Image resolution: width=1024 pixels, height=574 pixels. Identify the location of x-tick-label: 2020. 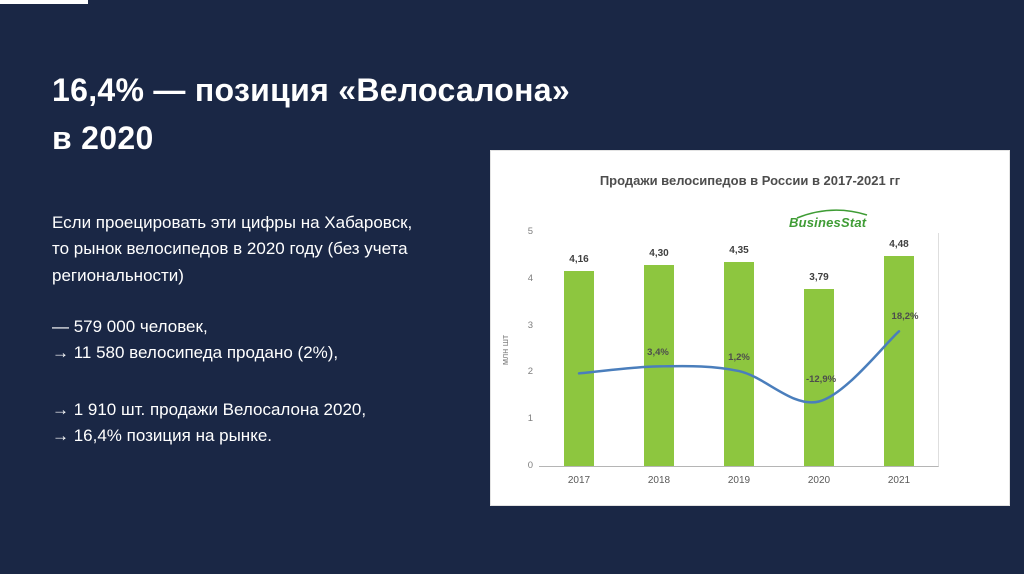
(819, 480).